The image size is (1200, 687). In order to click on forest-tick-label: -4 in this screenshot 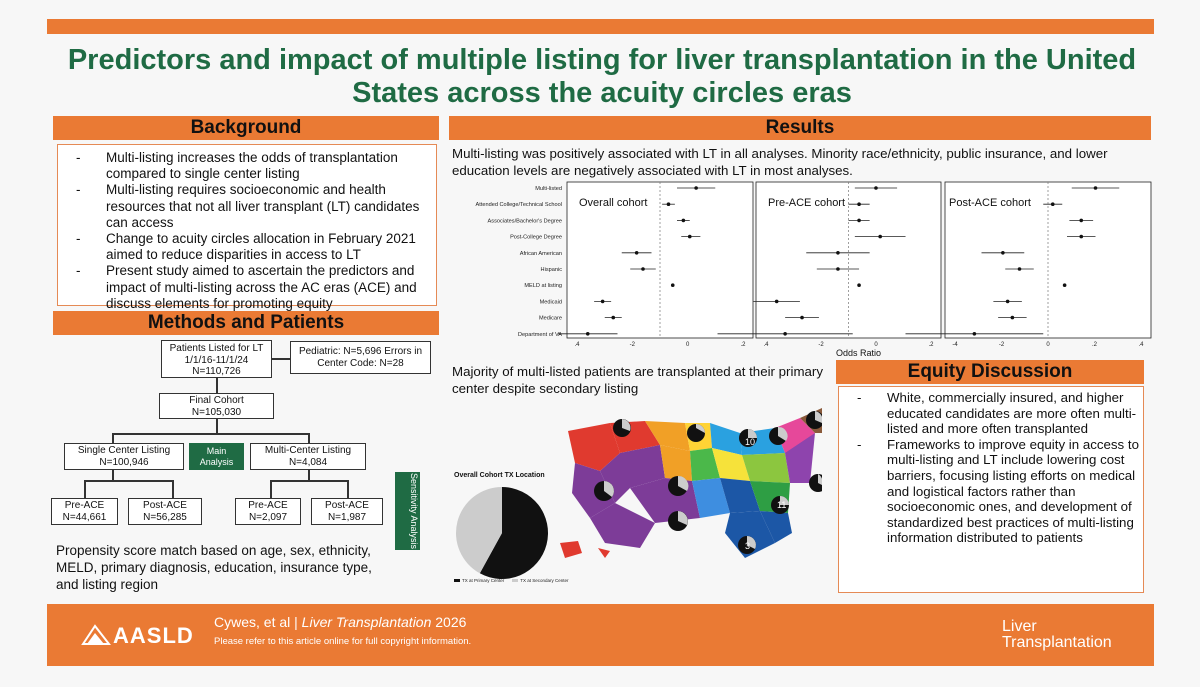, I will do `click(955, 345)`.